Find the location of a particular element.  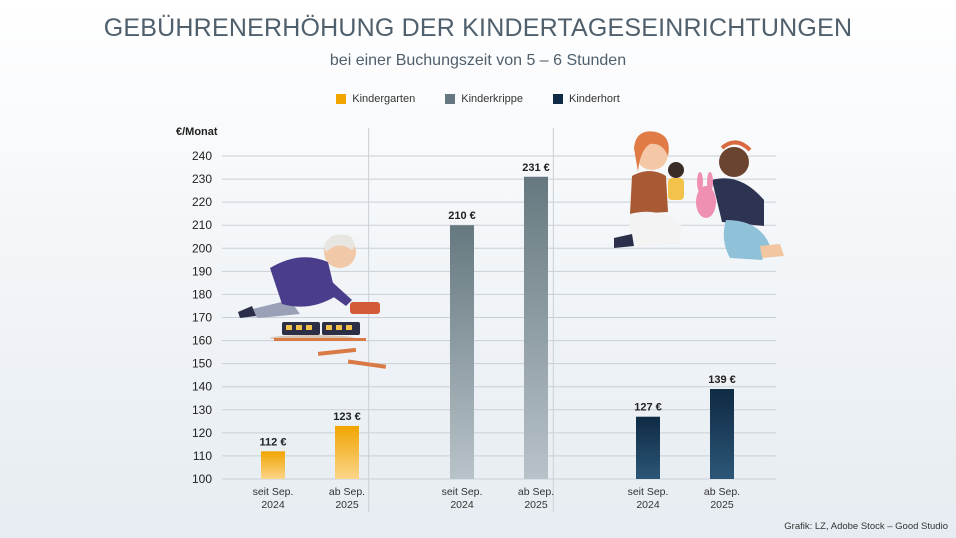

legend-swatch-kindergarten is located at coordinates (341, 99).